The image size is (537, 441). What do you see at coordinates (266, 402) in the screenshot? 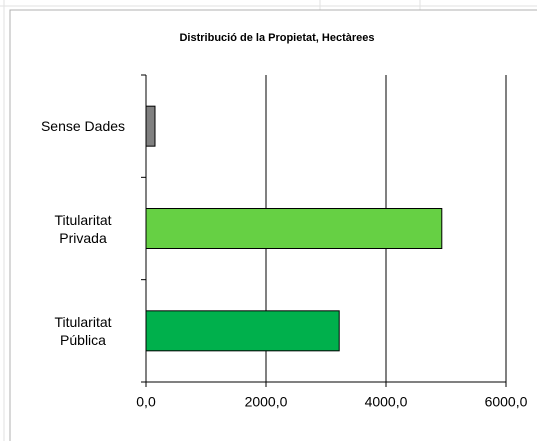
I see `x-tick-label: 2000,0` at bounding box center [266, 402].